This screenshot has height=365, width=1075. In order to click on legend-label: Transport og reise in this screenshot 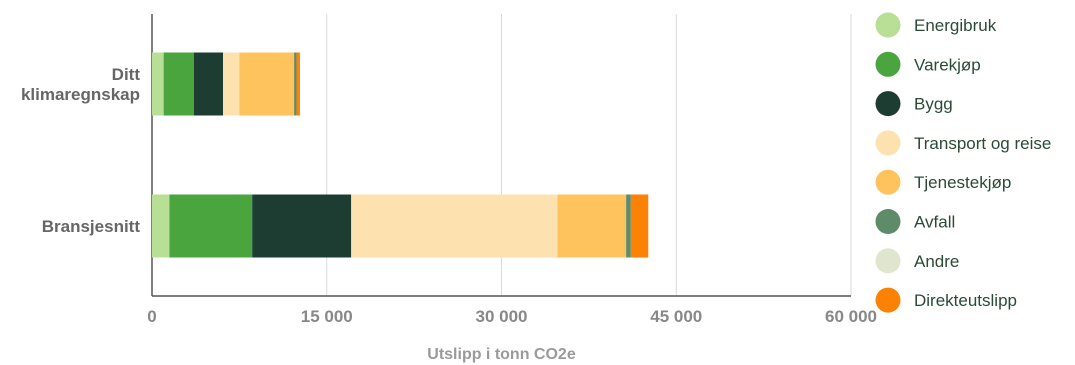, I will do `click(982, 143)`.